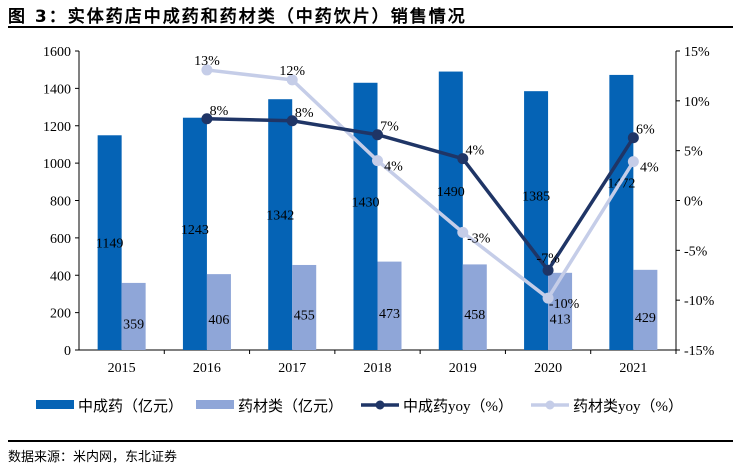 Image resolution: width=743 pixels, height=467 pixels. I want to click on bar-label-patent: 1149, so click(109, 244).